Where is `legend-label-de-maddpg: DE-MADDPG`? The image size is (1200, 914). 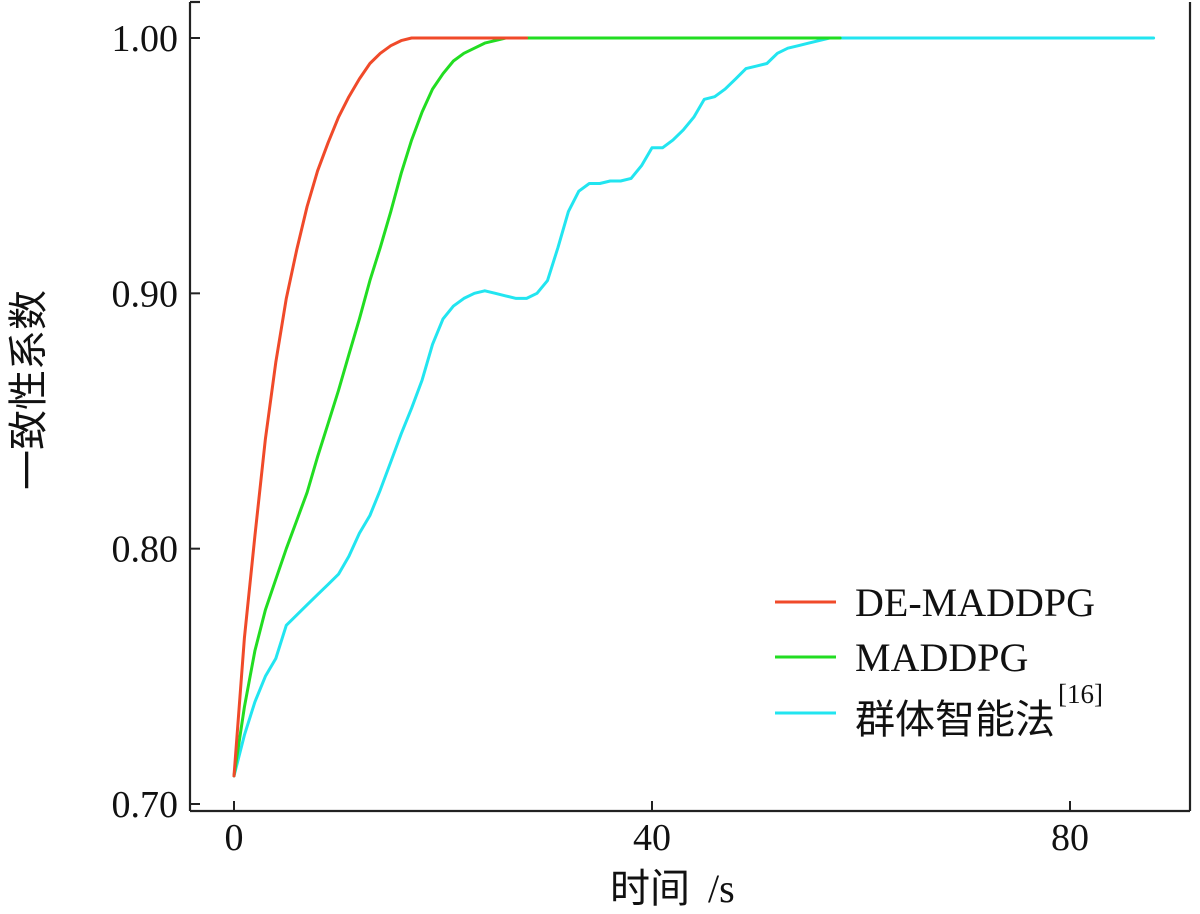 legend-label-de-maddpg: DE-MADDPG is located at coordinates (975, 602).